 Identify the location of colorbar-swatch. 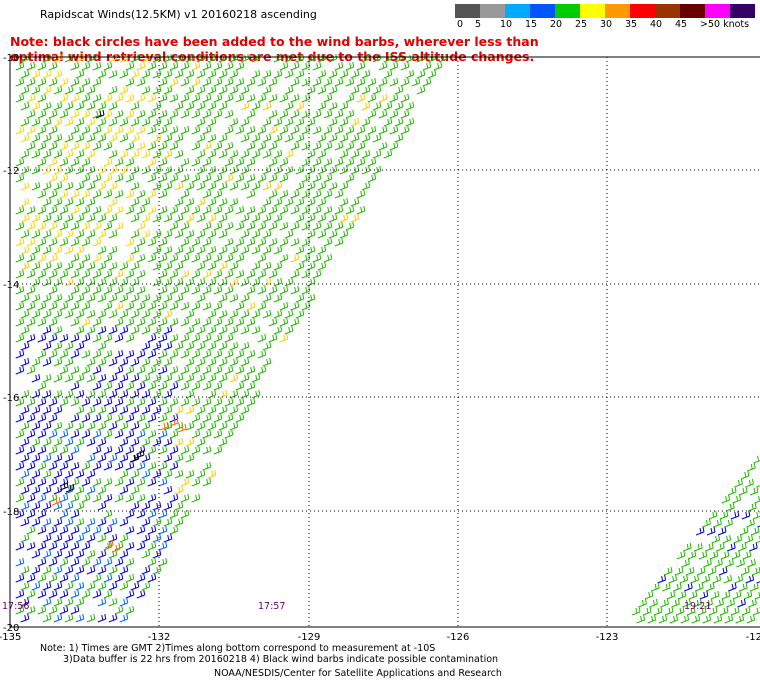
(692, 11).